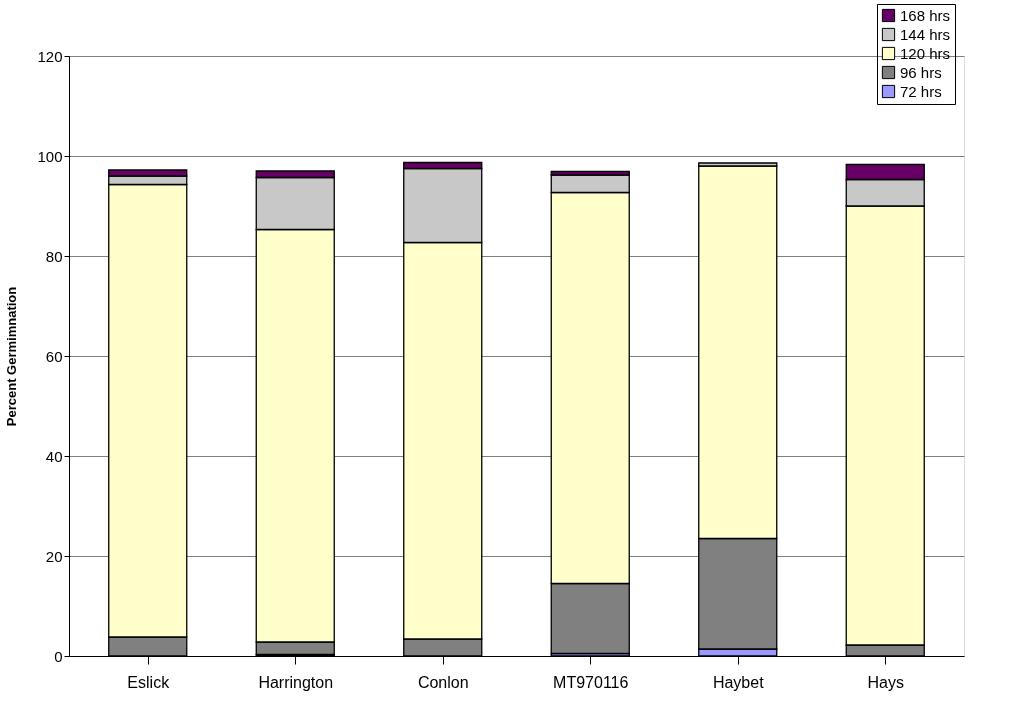 The image size is (1016, 715). I want to click on y-tick-label: 40, so click(54, 456).